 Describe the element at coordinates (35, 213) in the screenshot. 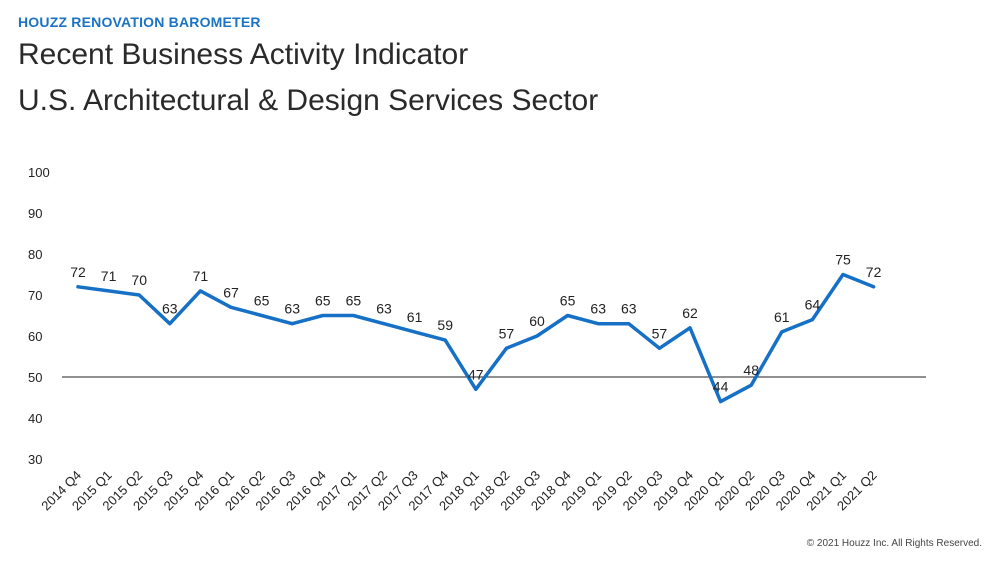

I see `y-tick-label: 90` at that location.